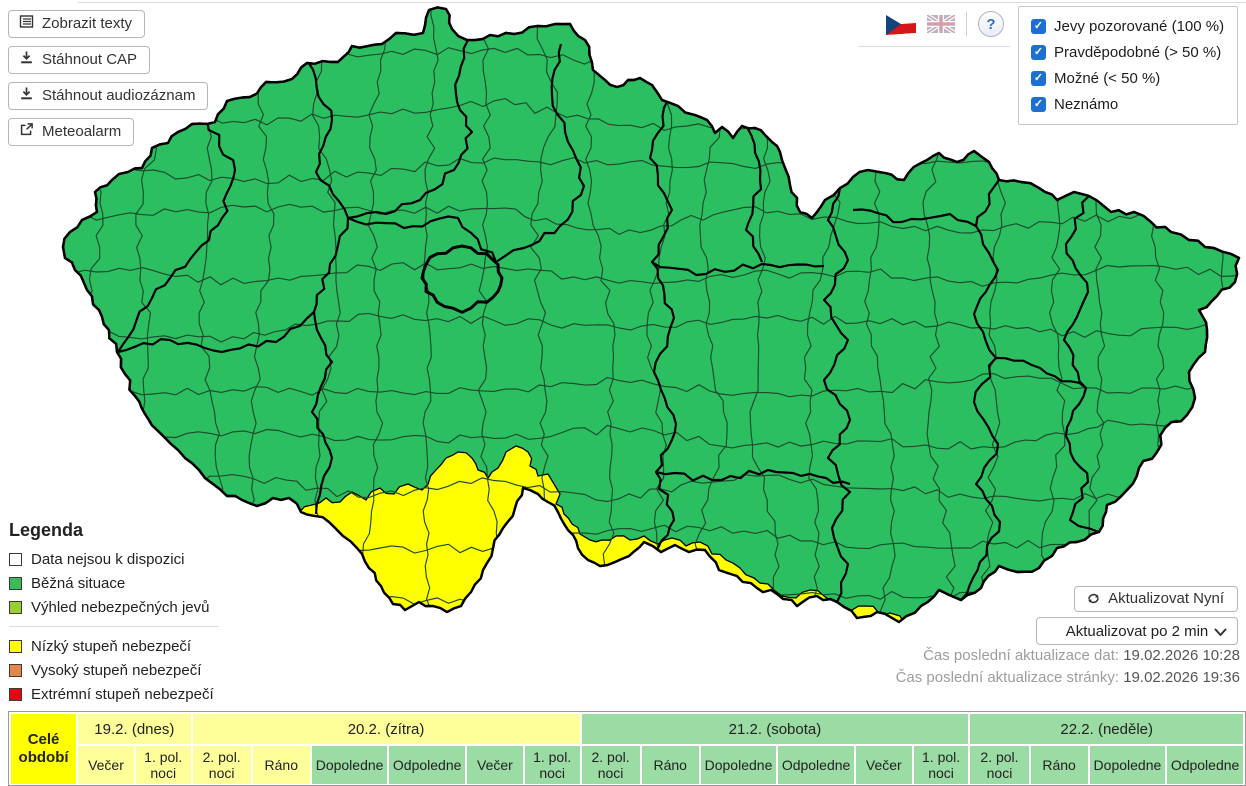 This screenshot has width=1246, height=786. I want to click on filter-pravdepodobne-50: ✓ Pravděpodobné (> 50 %), so click(1128, 52).